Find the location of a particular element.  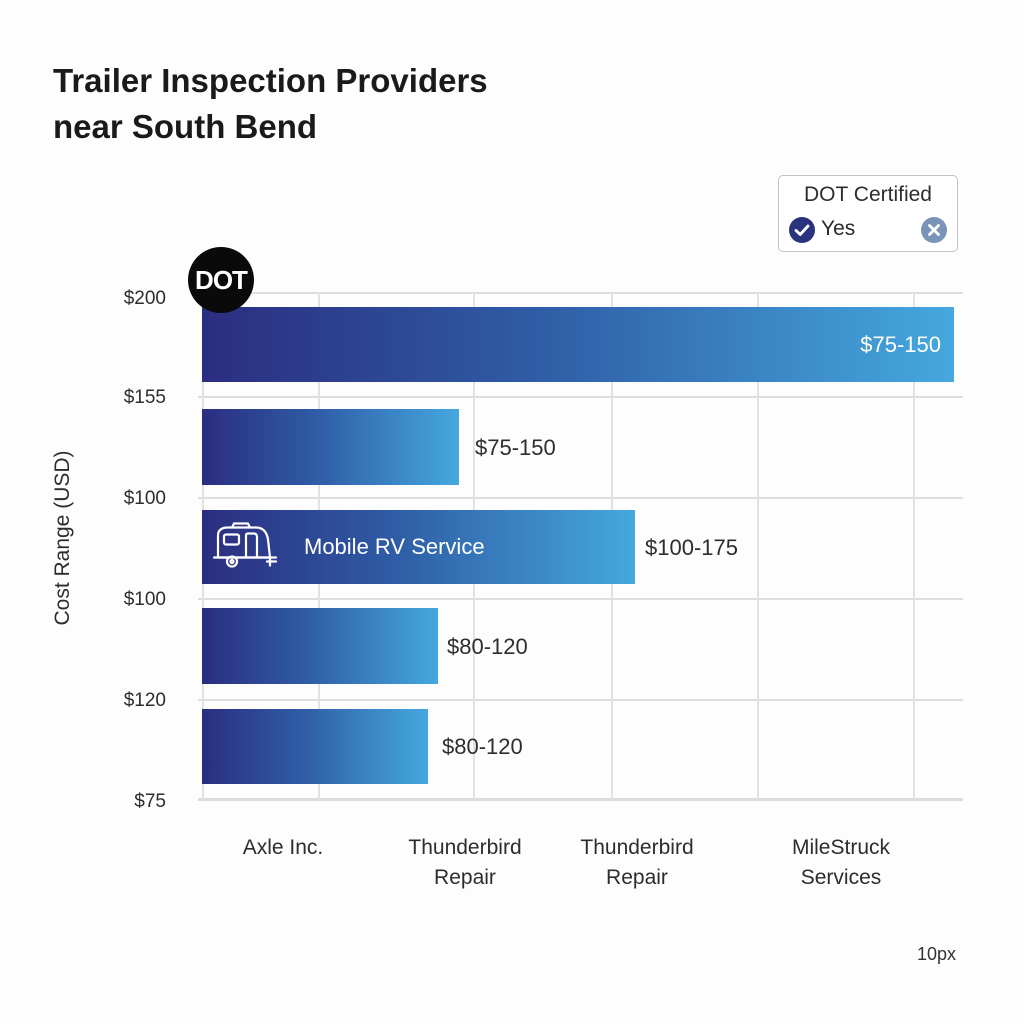

x-tick-label: Axle Inc. is located at coordinates (283, 847).